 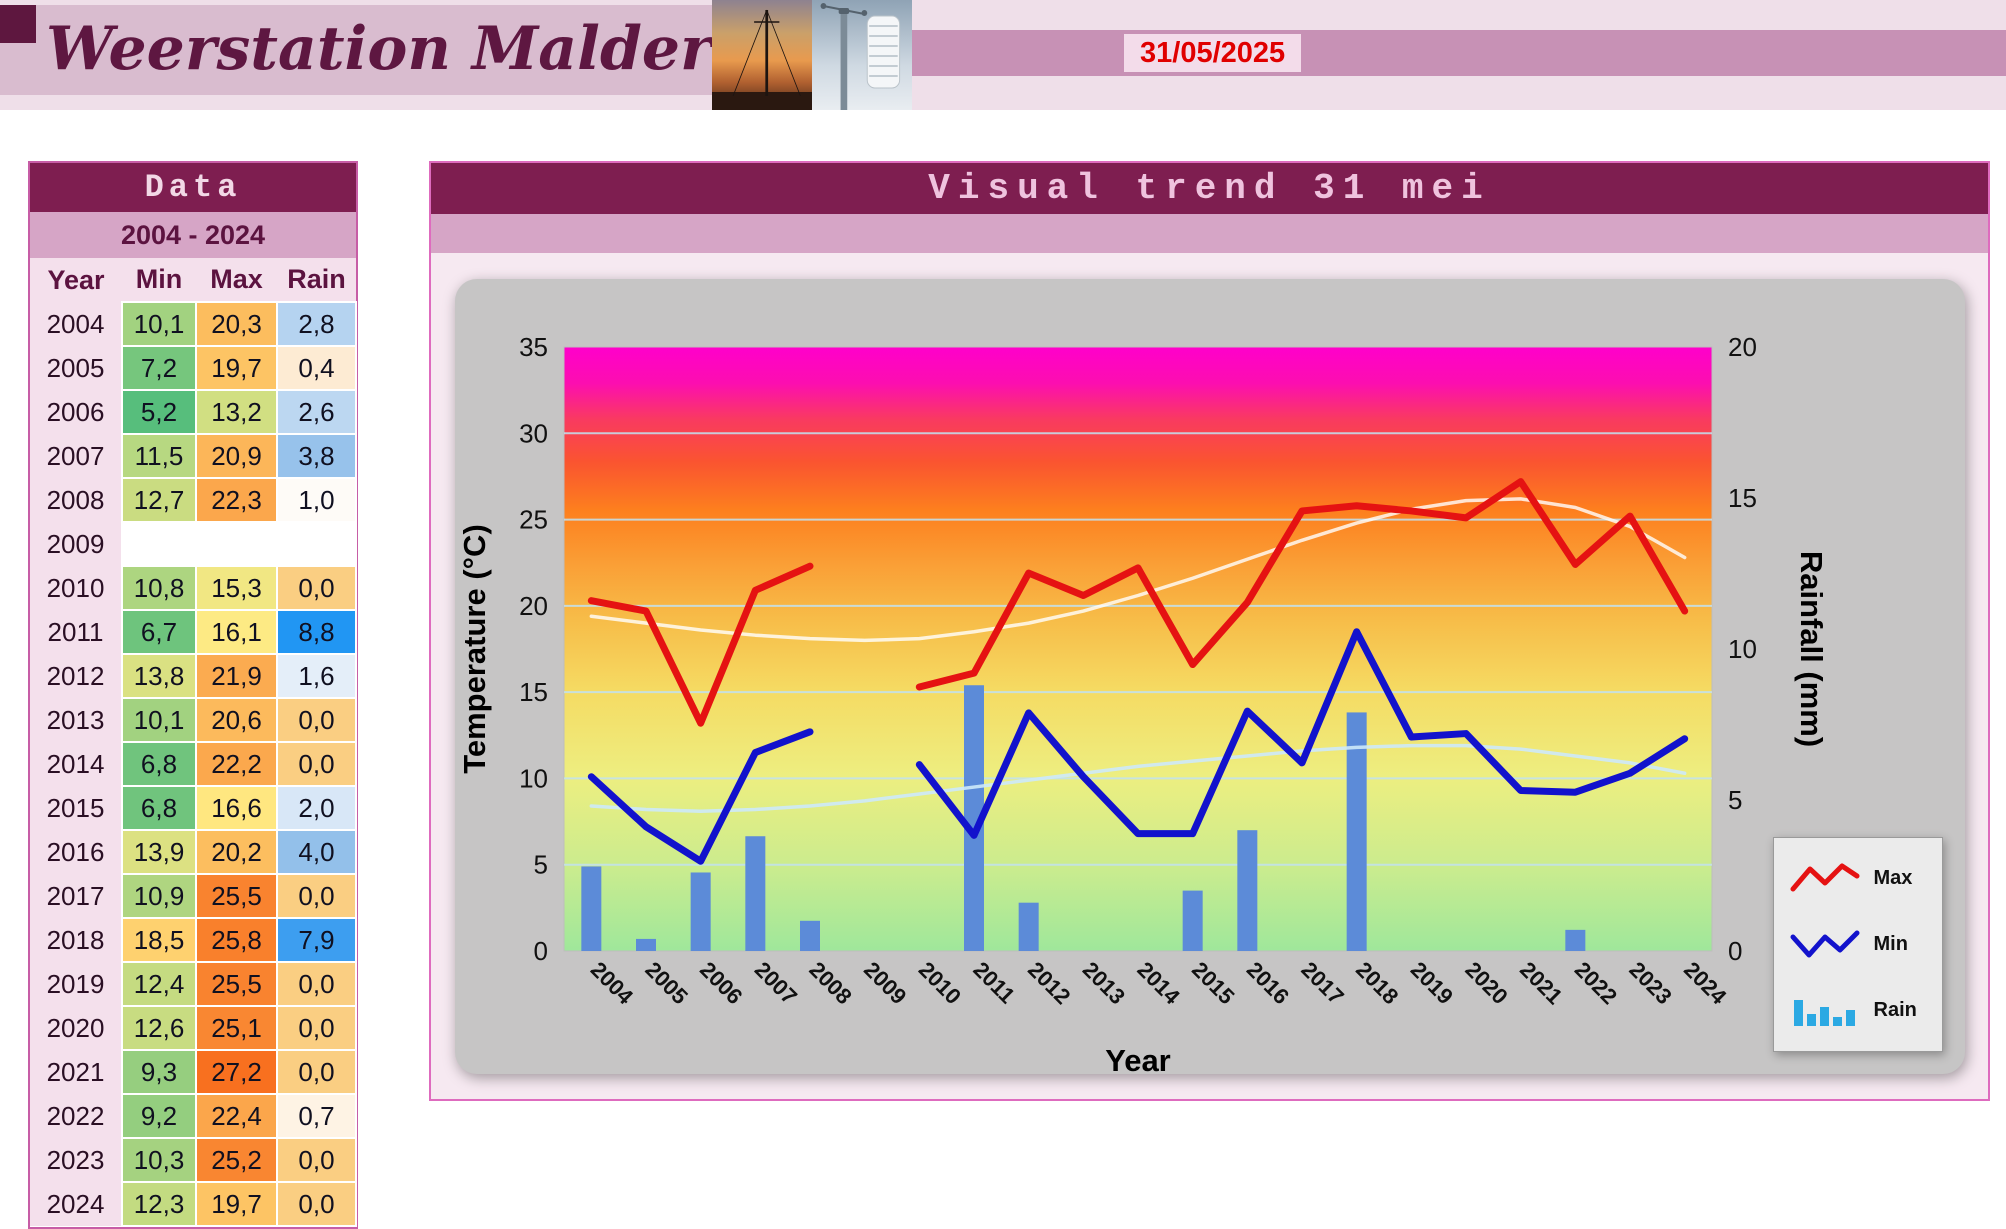 What do you see at coordinates (316, 1116) in the screenshot?
I see `value-cell: 0,7` at bounding box center [316, 1116].